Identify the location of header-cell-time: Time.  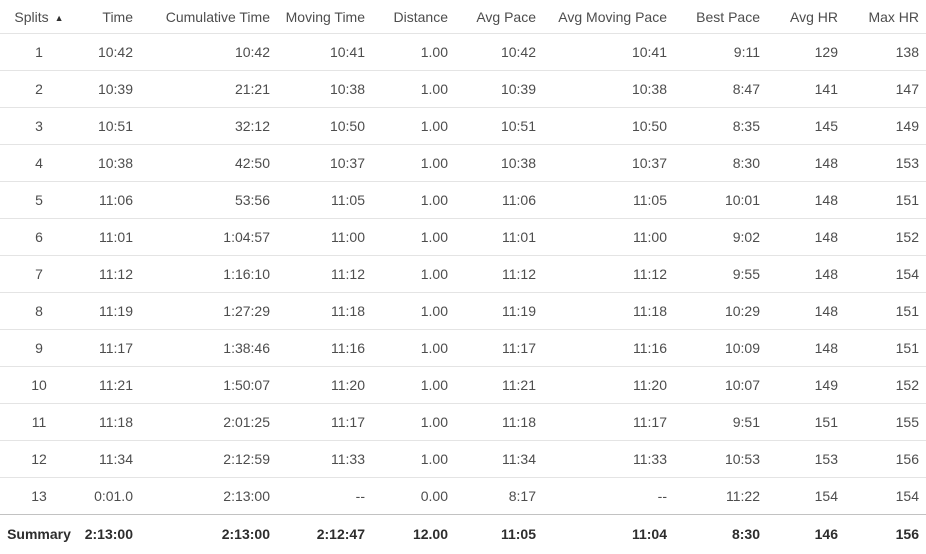
(109, 17).